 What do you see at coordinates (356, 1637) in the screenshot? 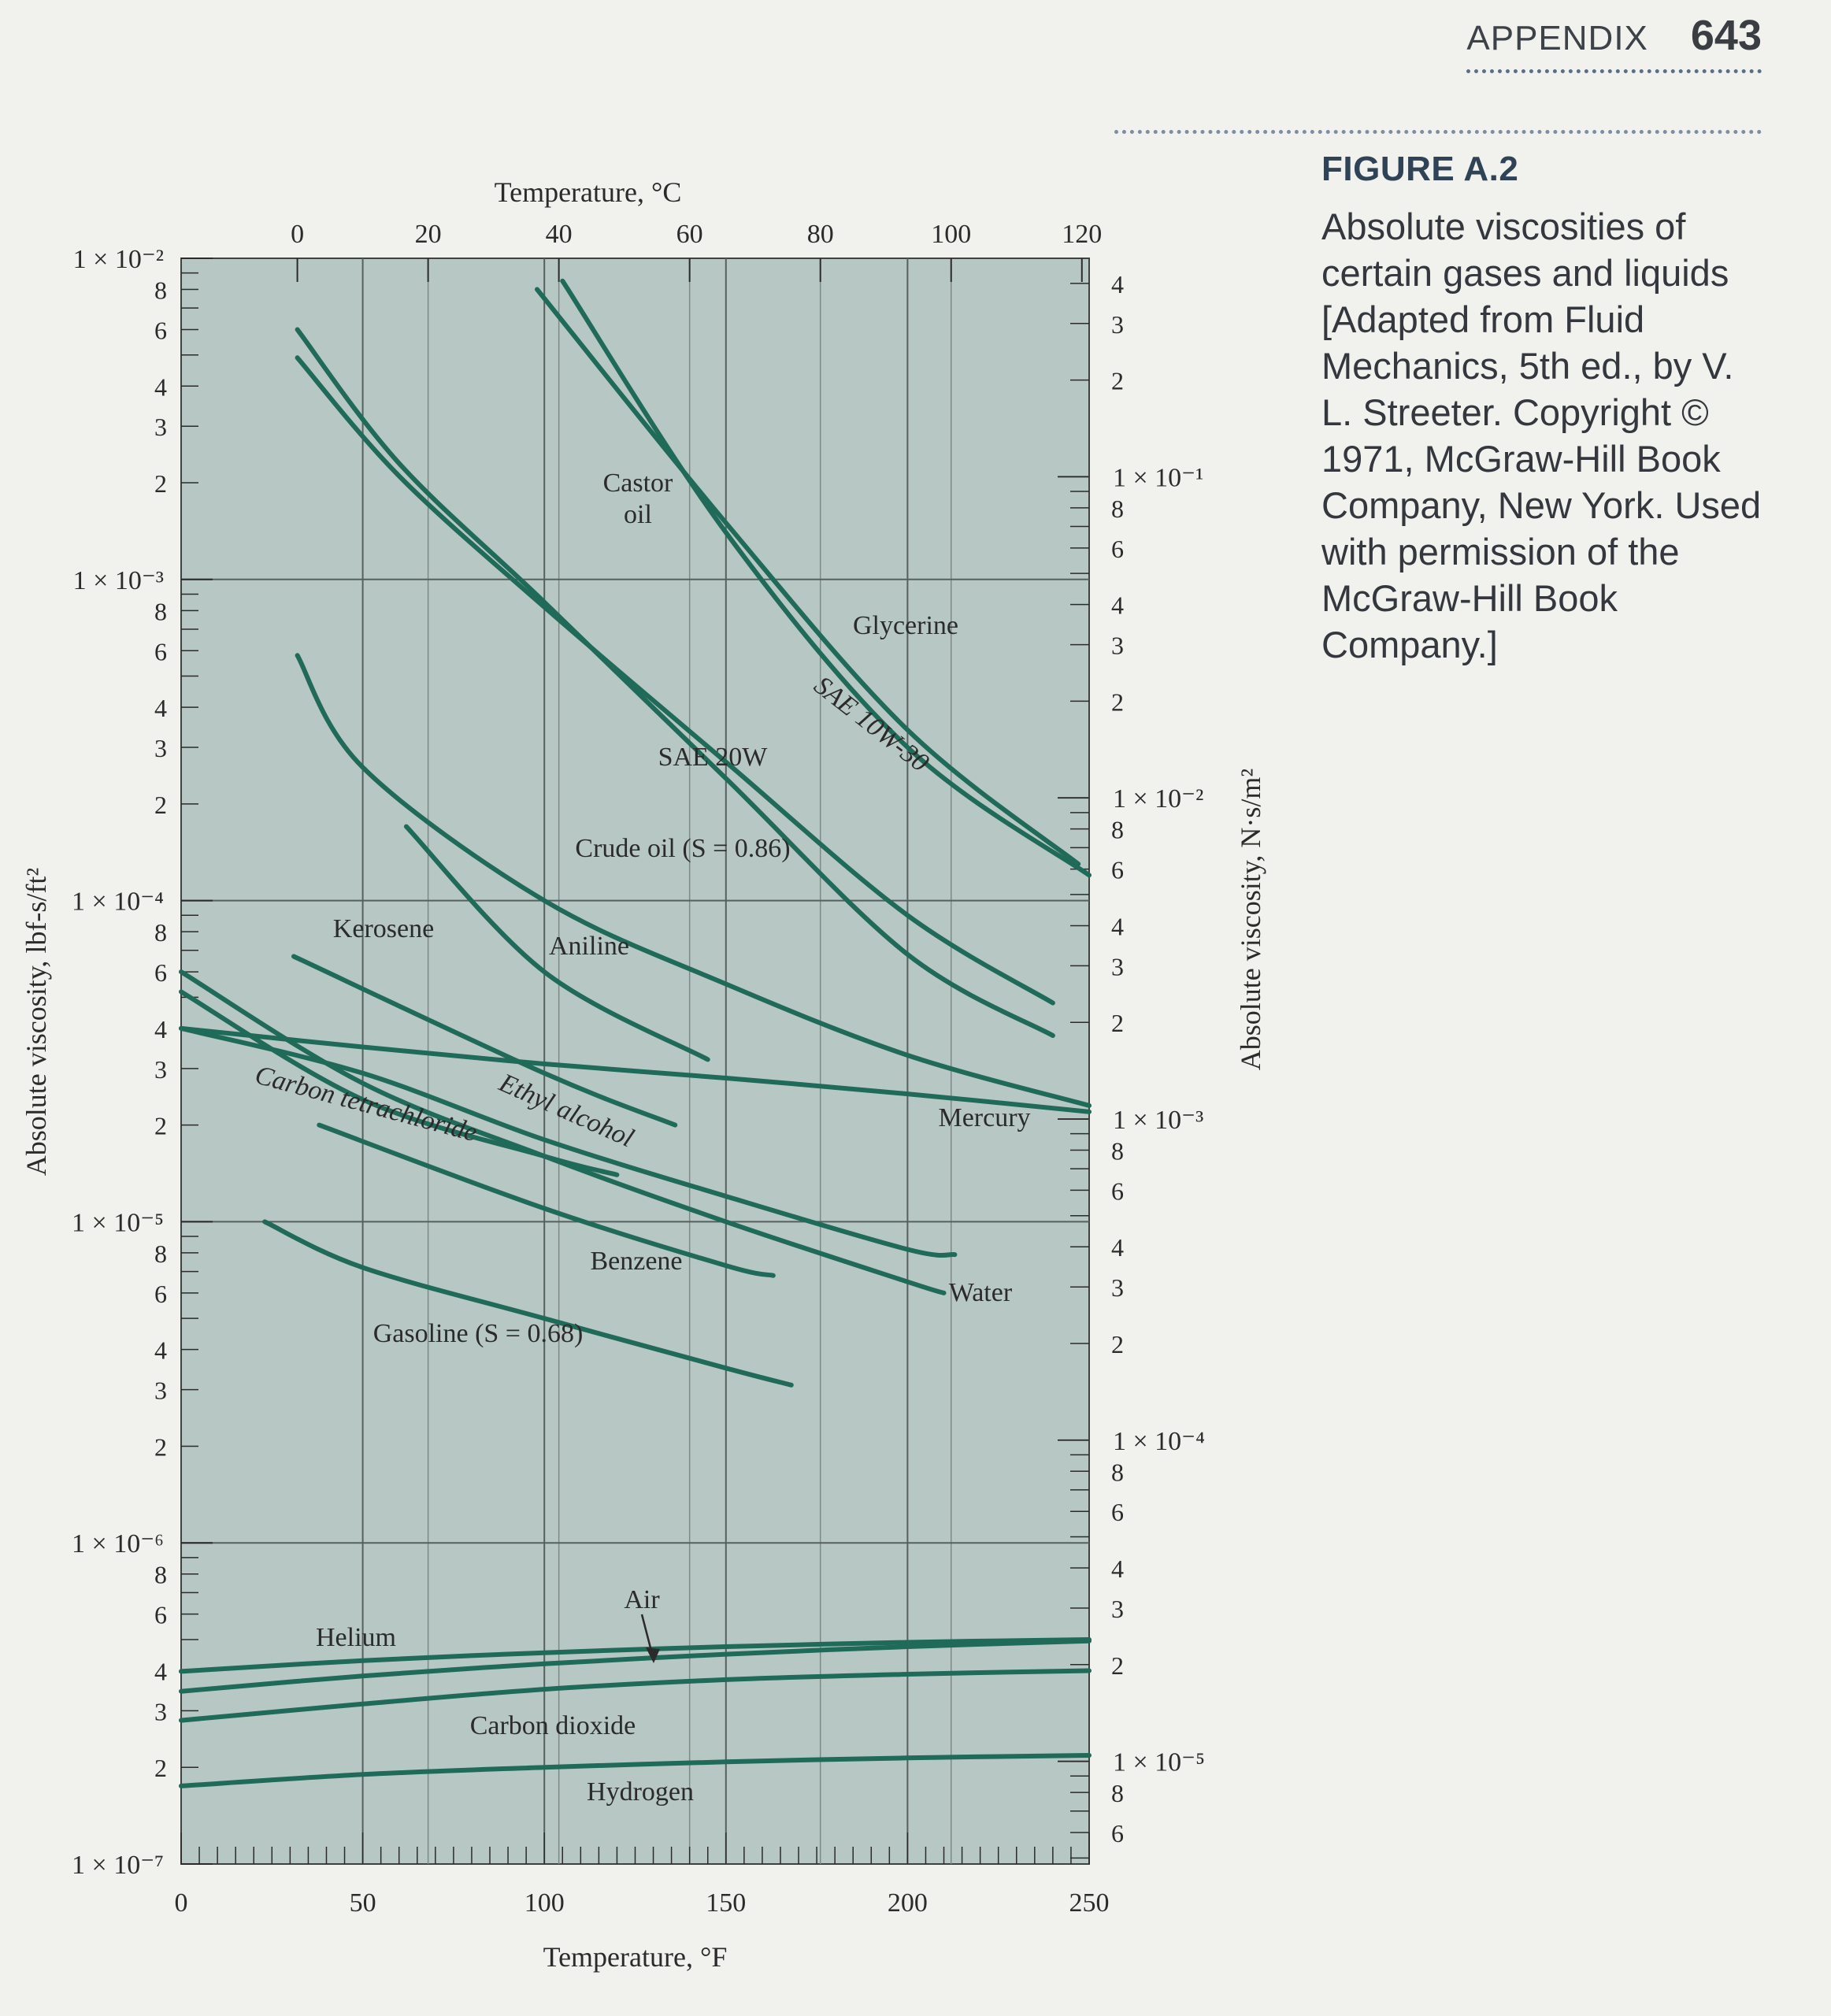
I see `series-label-helium: Helium` at bounding box center [356, 1637].